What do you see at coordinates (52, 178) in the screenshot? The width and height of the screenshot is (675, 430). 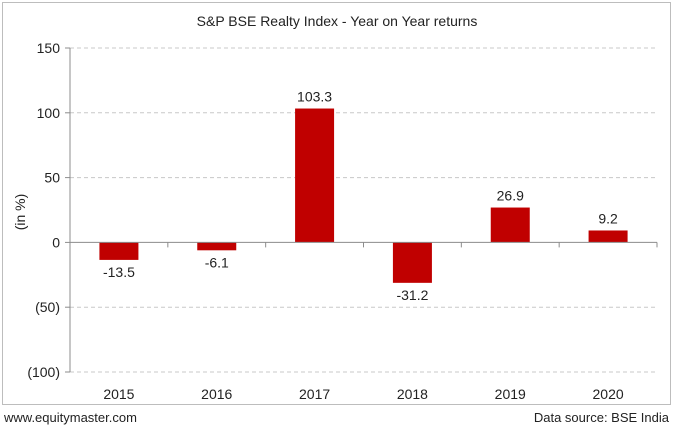 I see `y-tick-label: 50` at bounding box center [52, 178].